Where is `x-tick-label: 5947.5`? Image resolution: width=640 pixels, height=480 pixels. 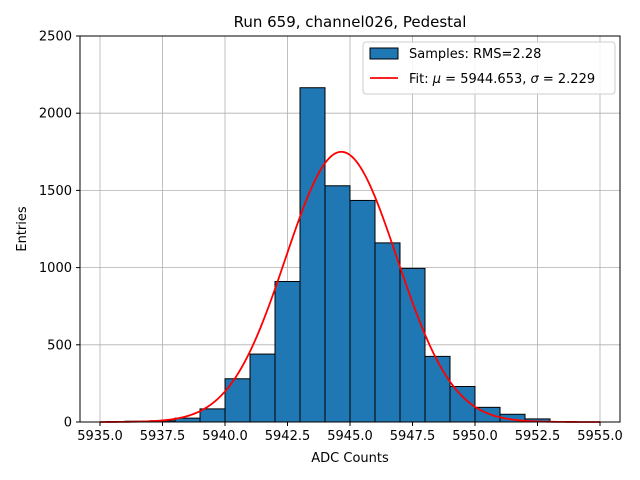
x-tick-label: 5947.5 is located at coordinates (413, 436).